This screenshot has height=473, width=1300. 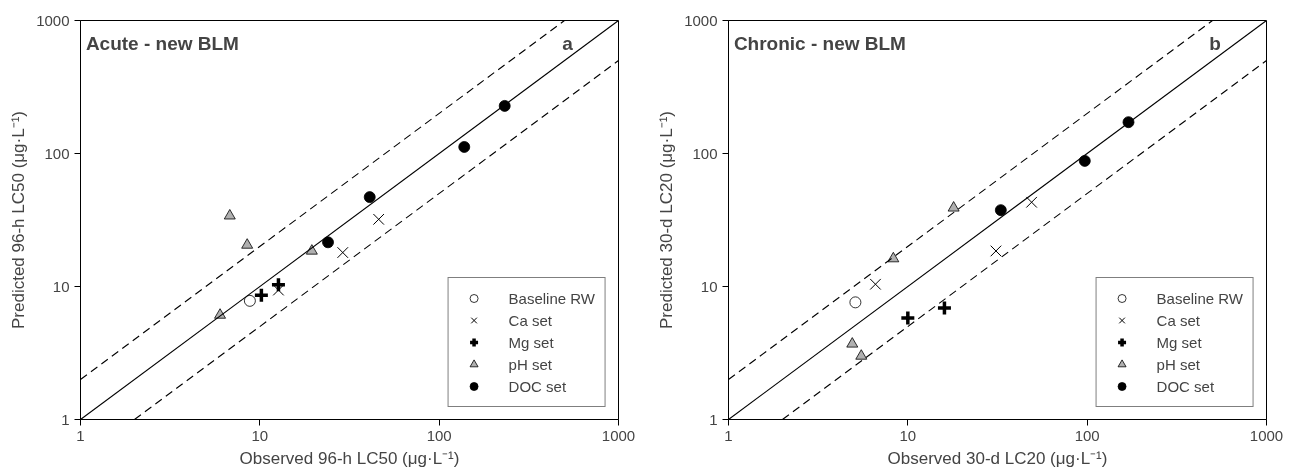 I want to click on text: Acute - new BLM, so click(x=162, y=44).